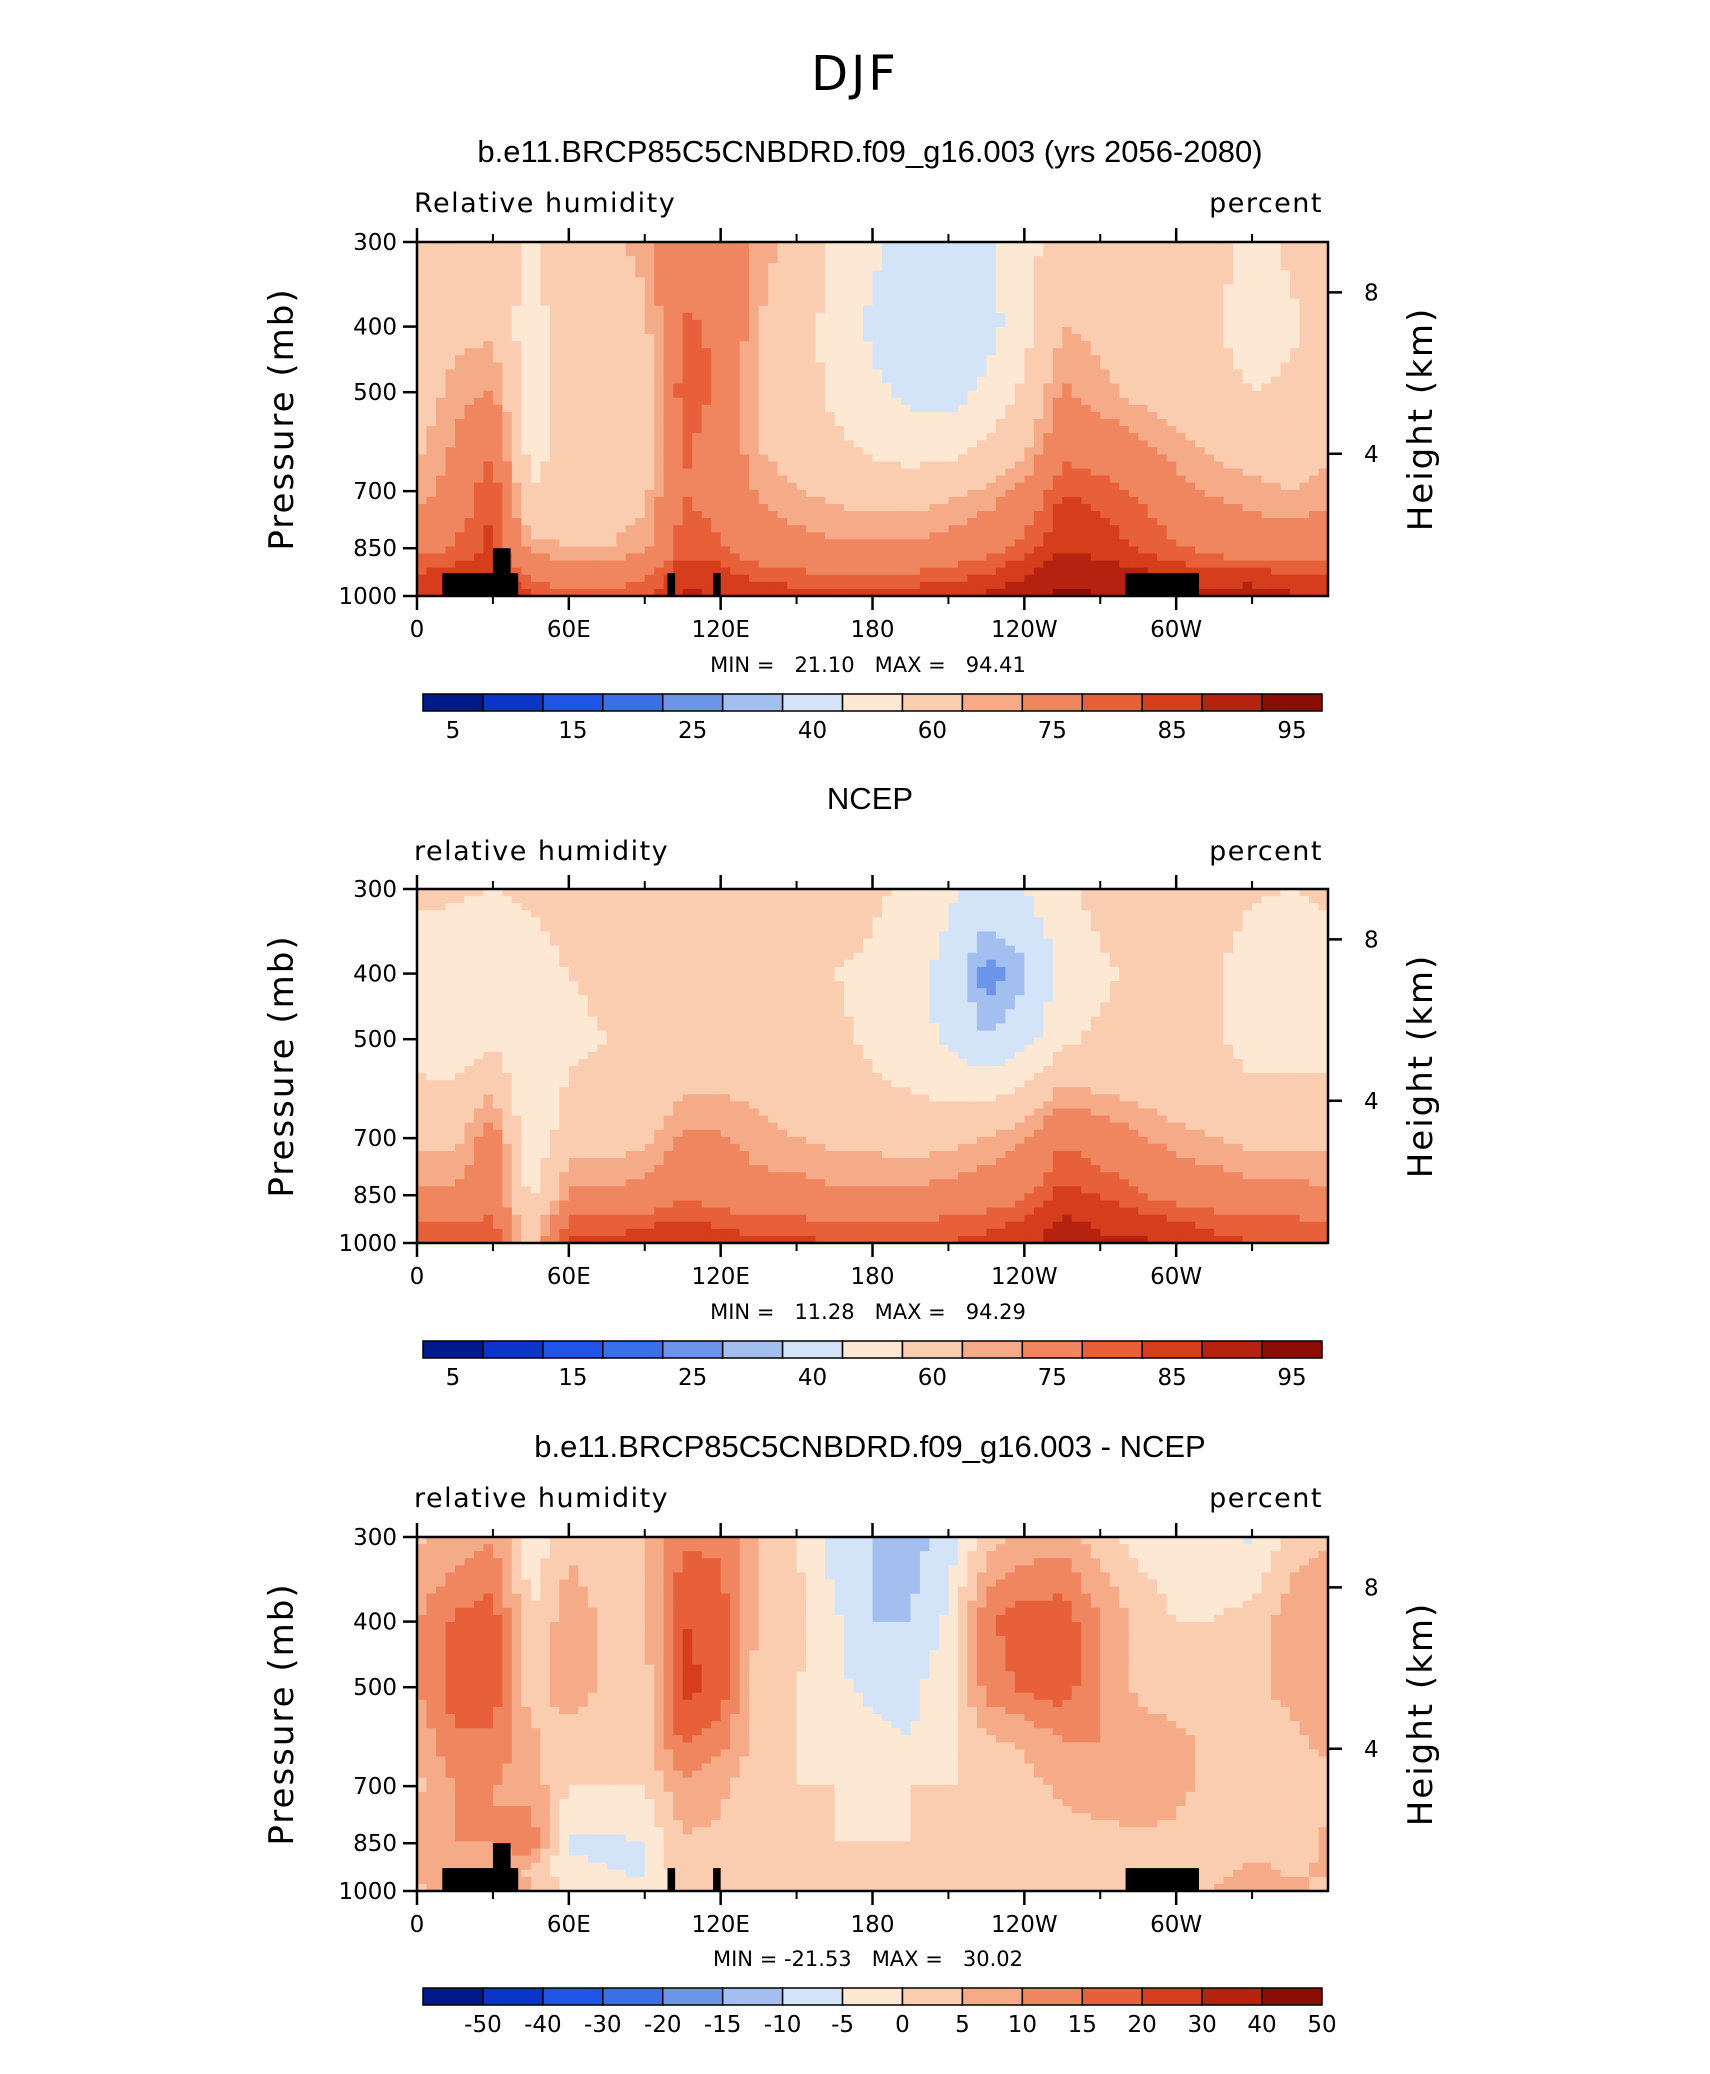 This screenshot has width=1710, height=2074. Describe the element at coordinates (1172, 731) in the screenshot. I see `colorbar-label: 85` at that location.